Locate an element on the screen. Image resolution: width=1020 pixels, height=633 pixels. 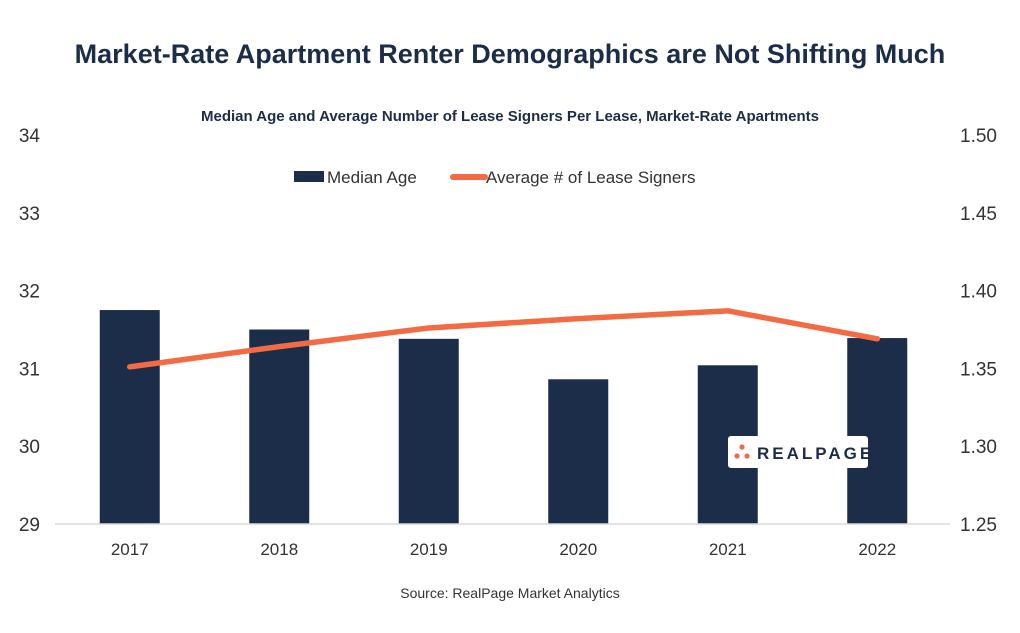
y-right-tick-label: 1.50 is located at coordinates (978, 136).